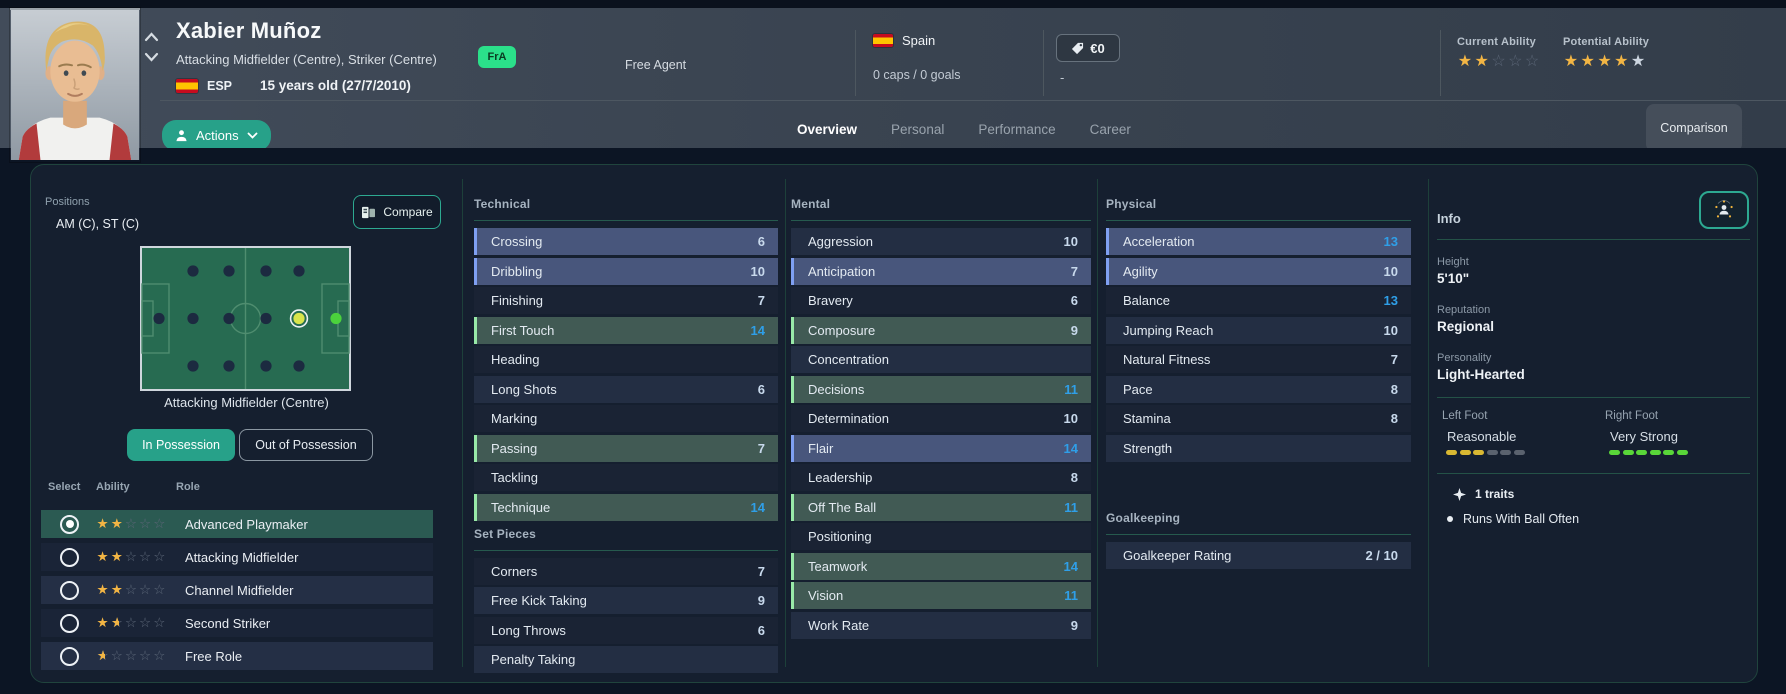 This screenshot has height=694, width=1786. Describe the element at coordinates (229, 318) in the screenshot. I see `pitch-dot-dm` at that location.